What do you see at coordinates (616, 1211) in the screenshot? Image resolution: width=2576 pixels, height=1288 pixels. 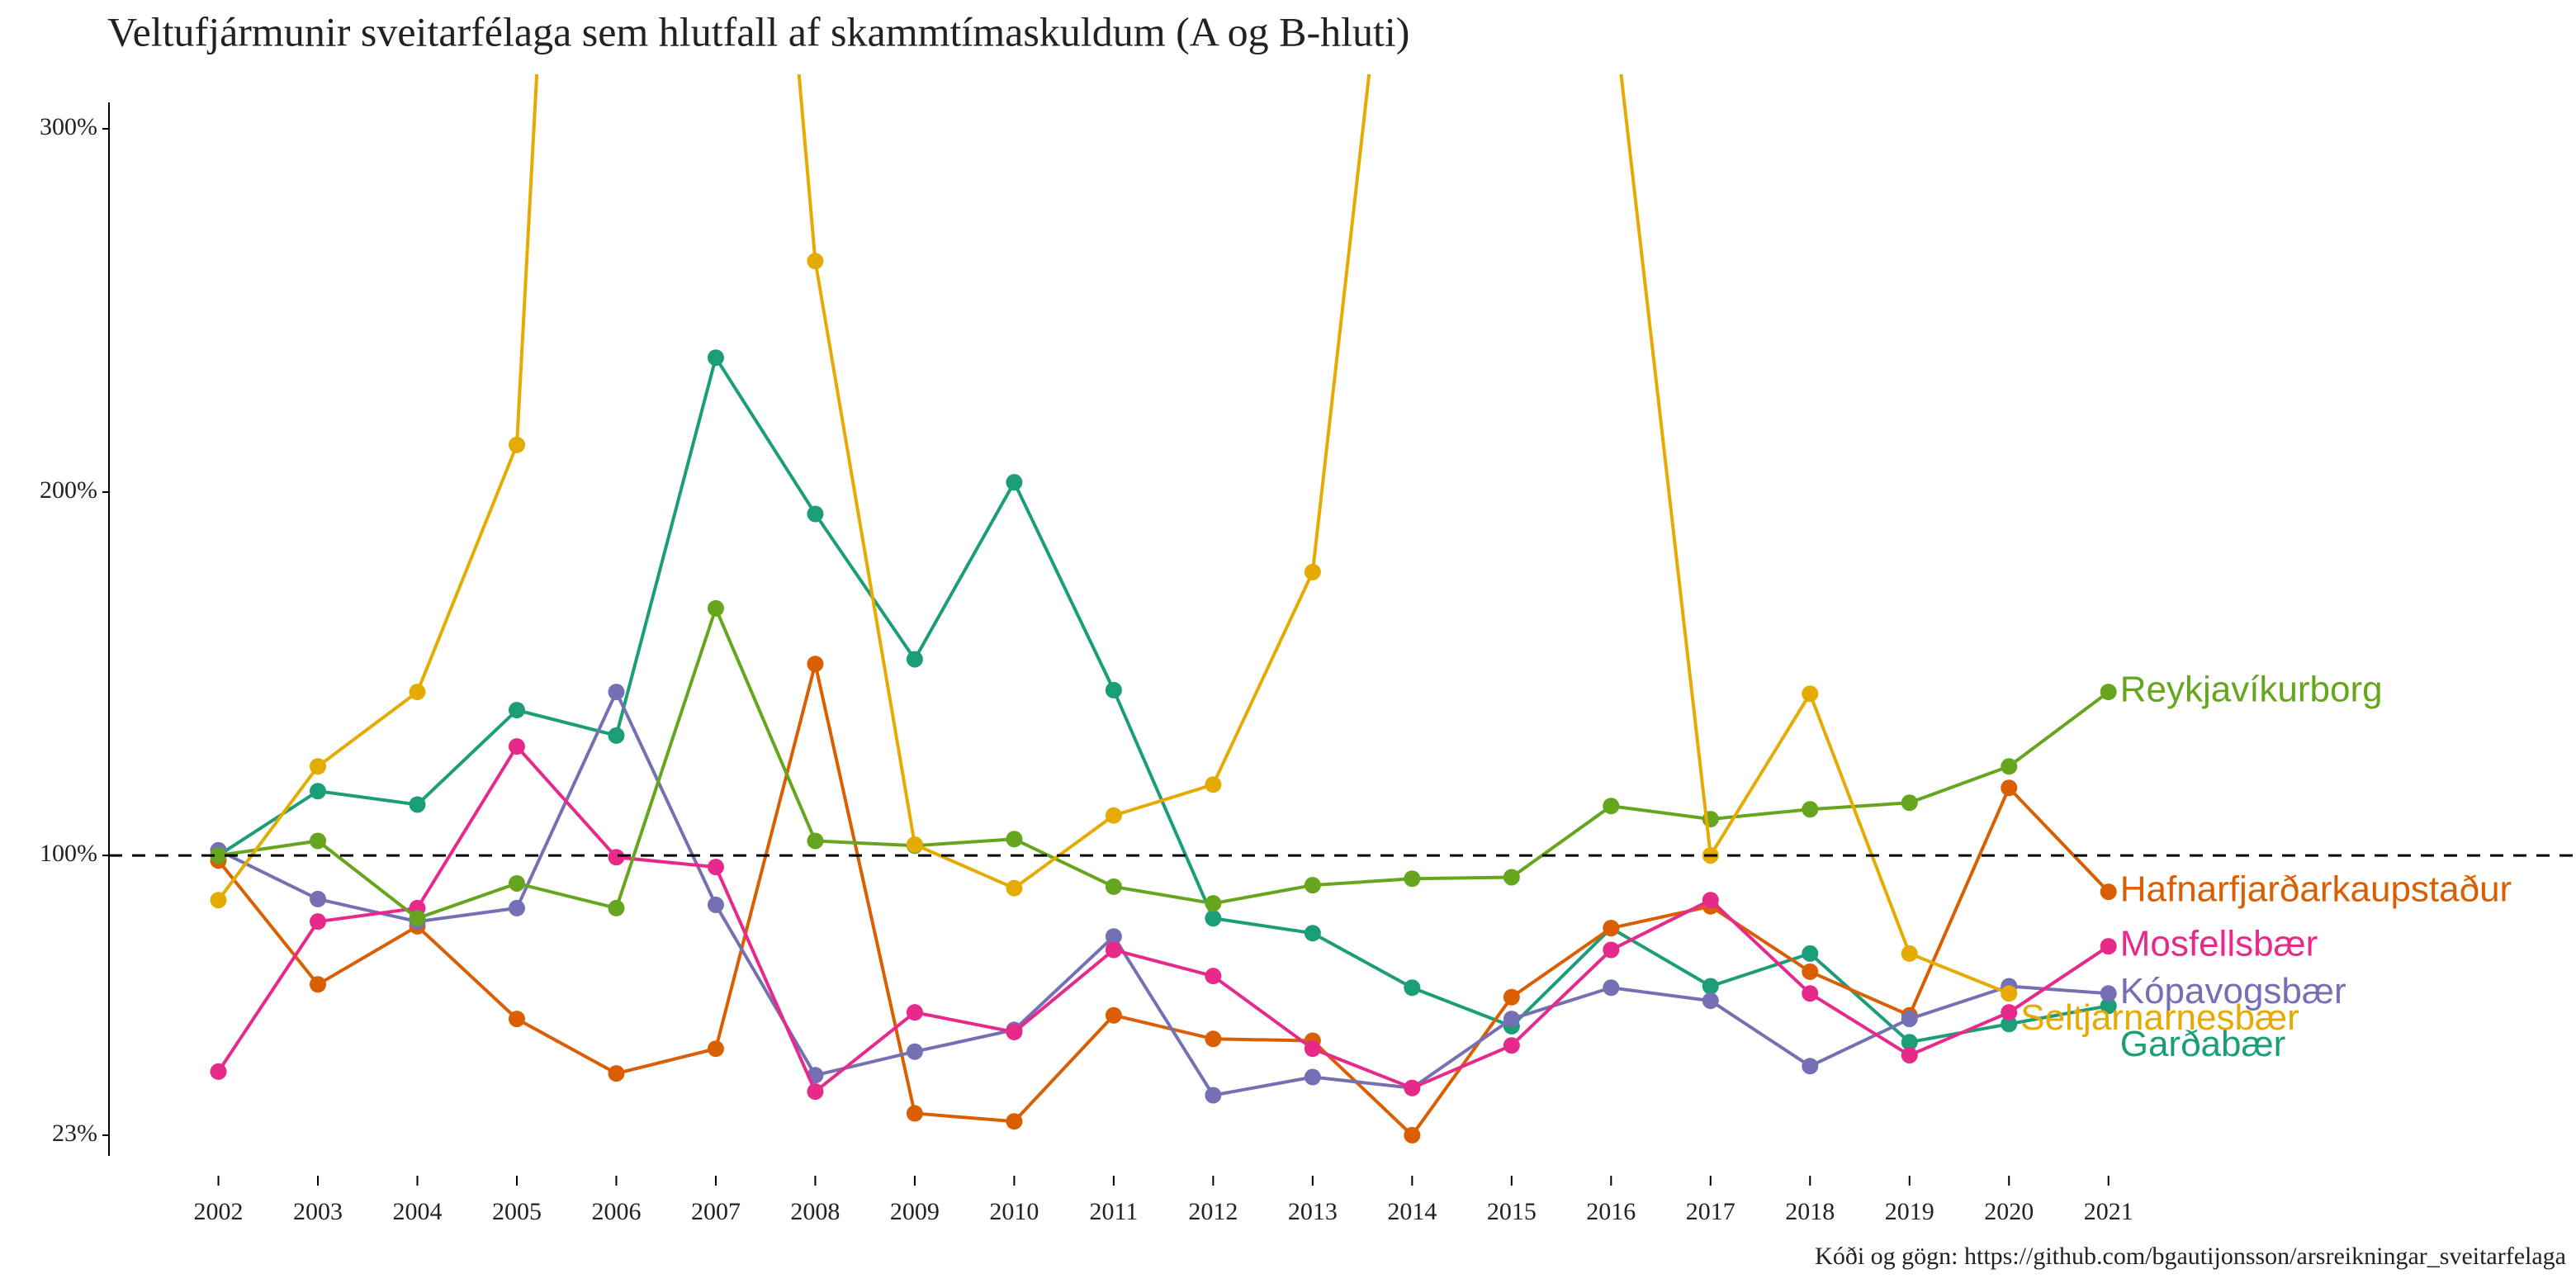 I see `x-tick-label: 2006` at bounding box center [616, 1211].